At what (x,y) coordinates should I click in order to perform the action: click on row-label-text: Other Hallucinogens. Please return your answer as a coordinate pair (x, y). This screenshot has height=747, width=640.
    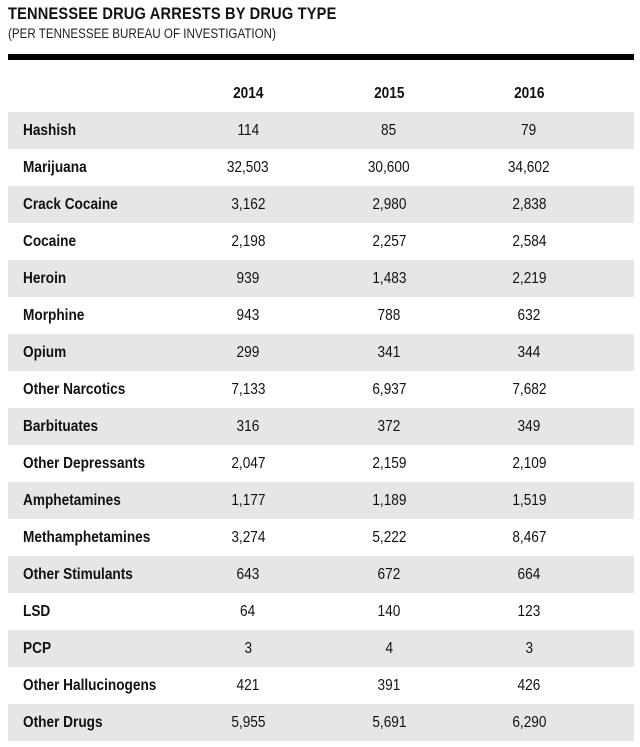
    Looking at the image, I should click on (90, 685).